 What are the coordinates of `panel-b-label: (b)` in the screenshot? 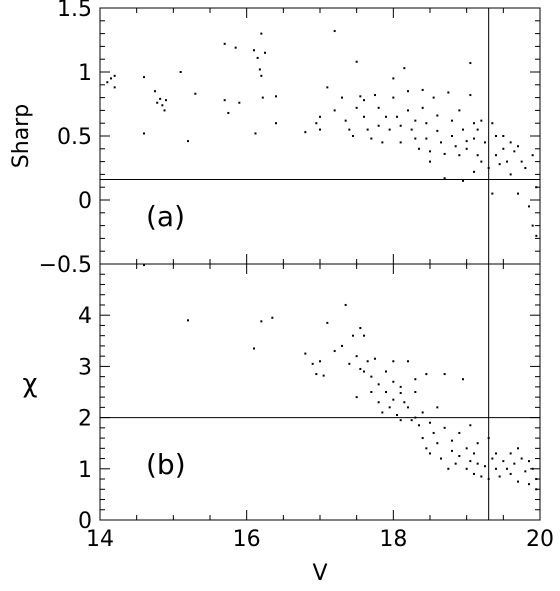 It's located at (166, 464).